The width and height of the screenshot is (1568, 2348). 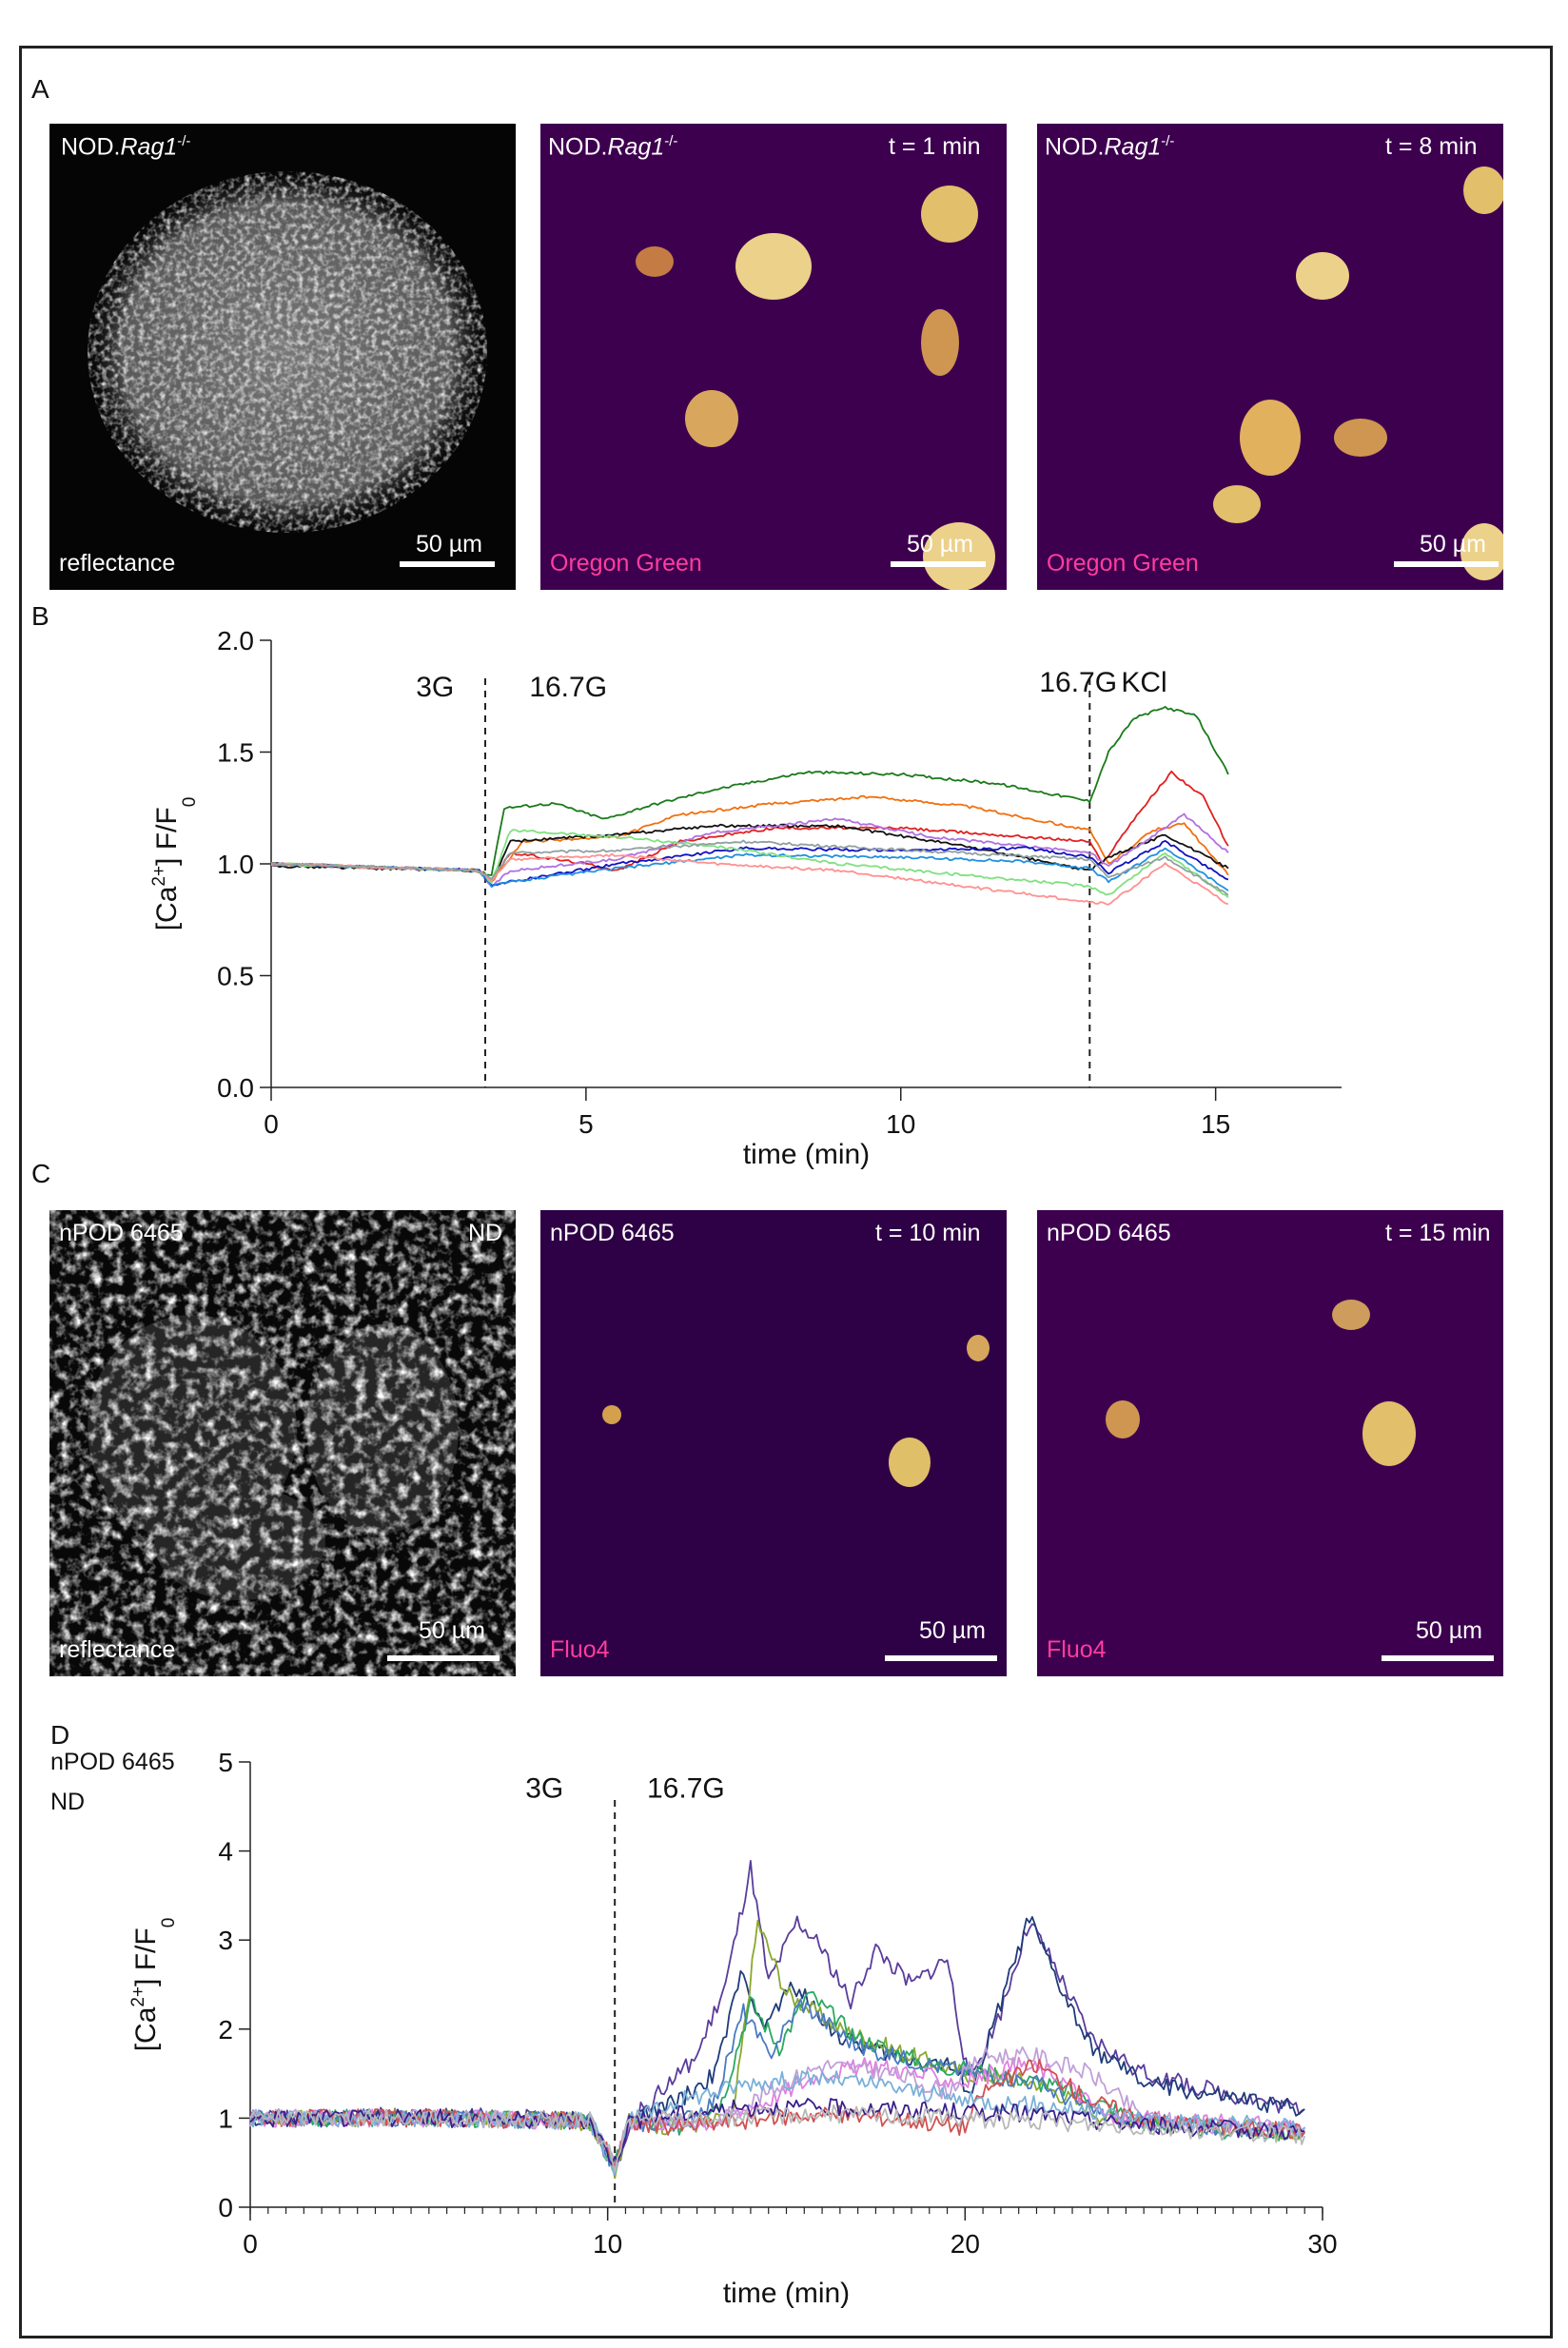 What do you see at coordinates (928, 1233) in the screenshot?
I see `micrograph-c2-time: t = 10 min` at bounding box center [928, 1233].